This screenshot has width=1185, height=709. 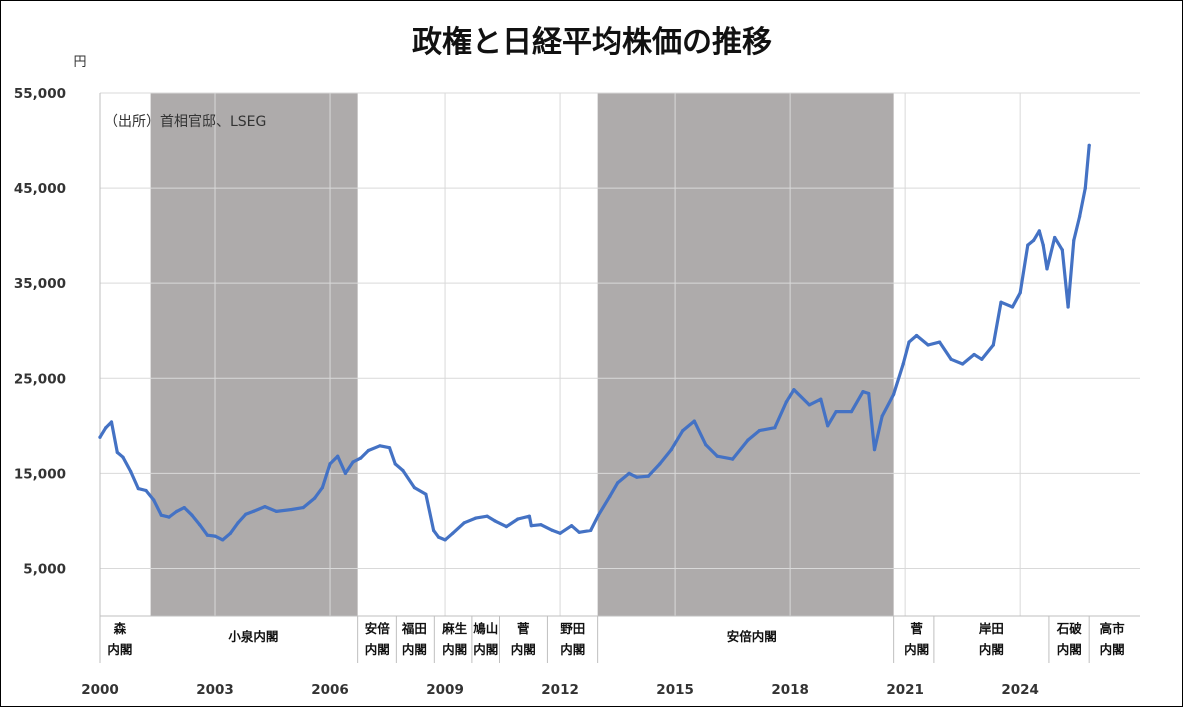 What do you see at coordinates (185, 122) in the screenshot?
I see `source-note: （出所）首相官邸、LSEG` at bounding box center [185, 122].